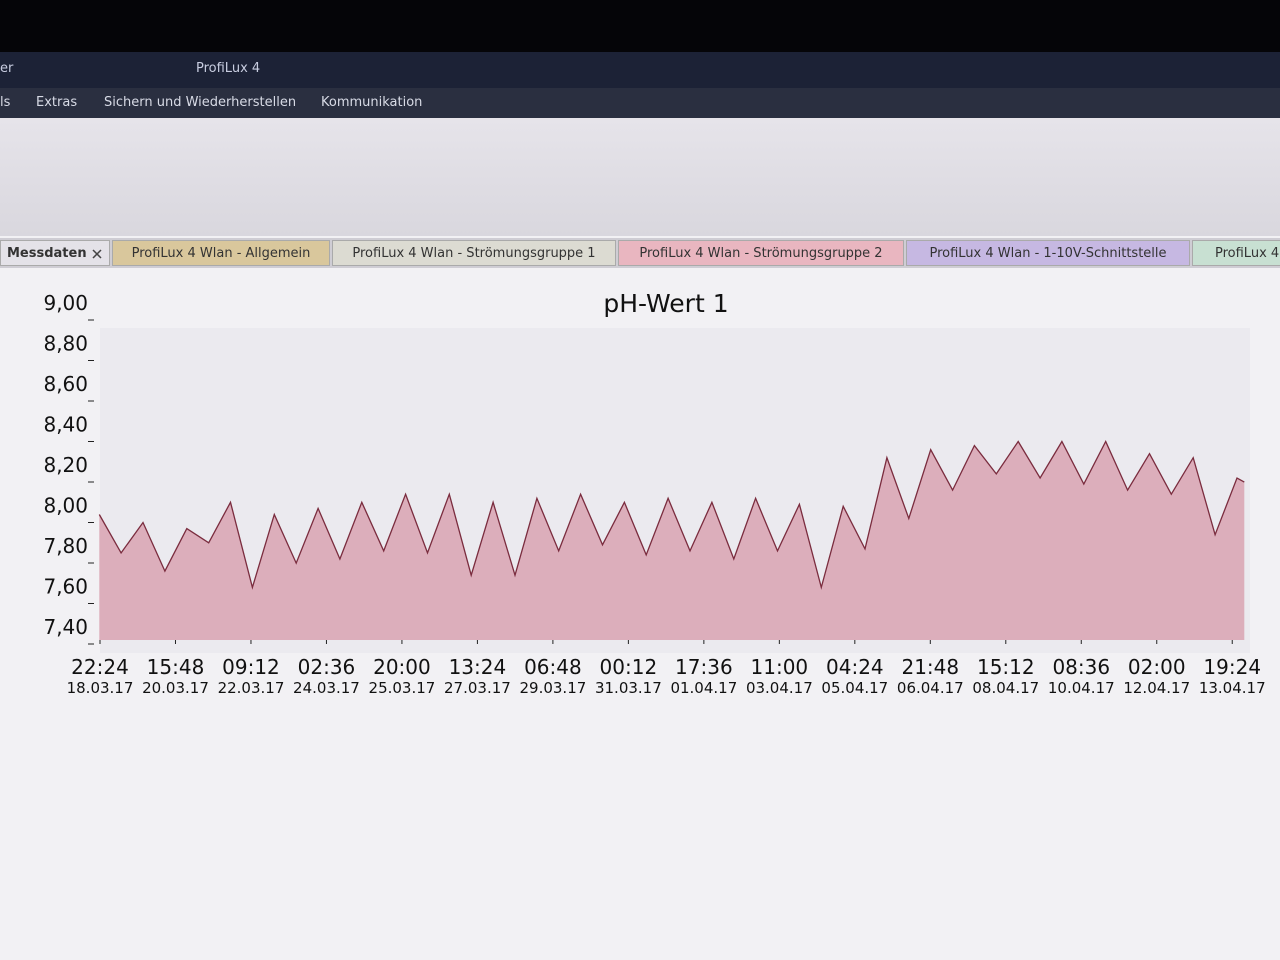  I want to click on x-tick-sublabel: 01.04.17, so click(703, 688).